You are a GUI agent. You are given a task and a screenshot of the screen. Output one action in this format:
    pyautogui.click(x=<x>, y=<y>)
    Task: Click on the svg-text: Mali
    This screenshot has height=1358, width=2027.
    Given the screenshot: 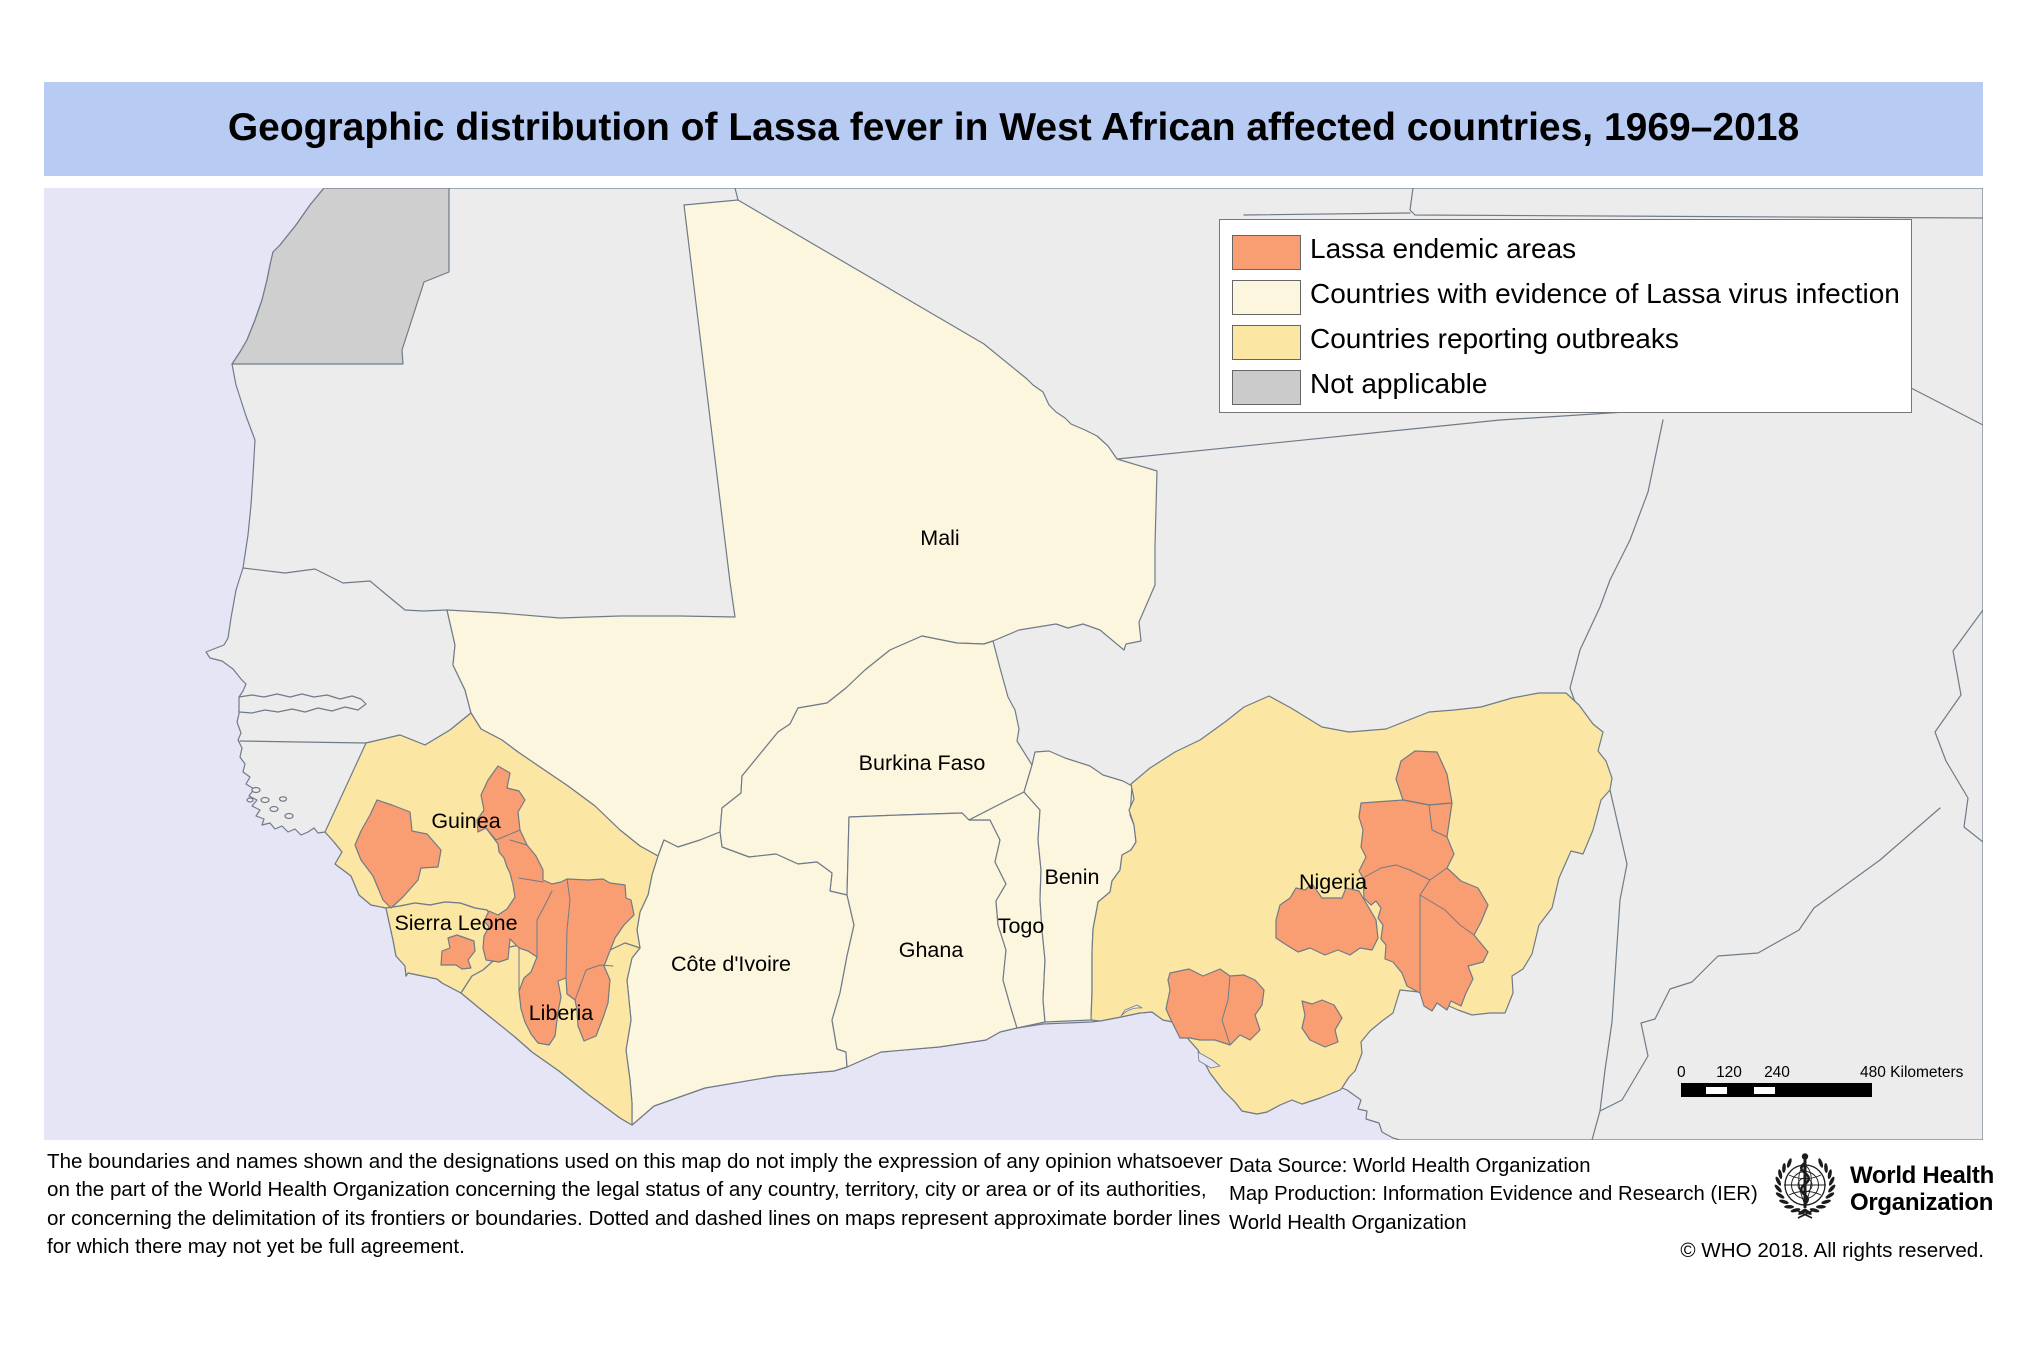 What is the action you would take?
    pyautogui.click(x=939, y=538)
    